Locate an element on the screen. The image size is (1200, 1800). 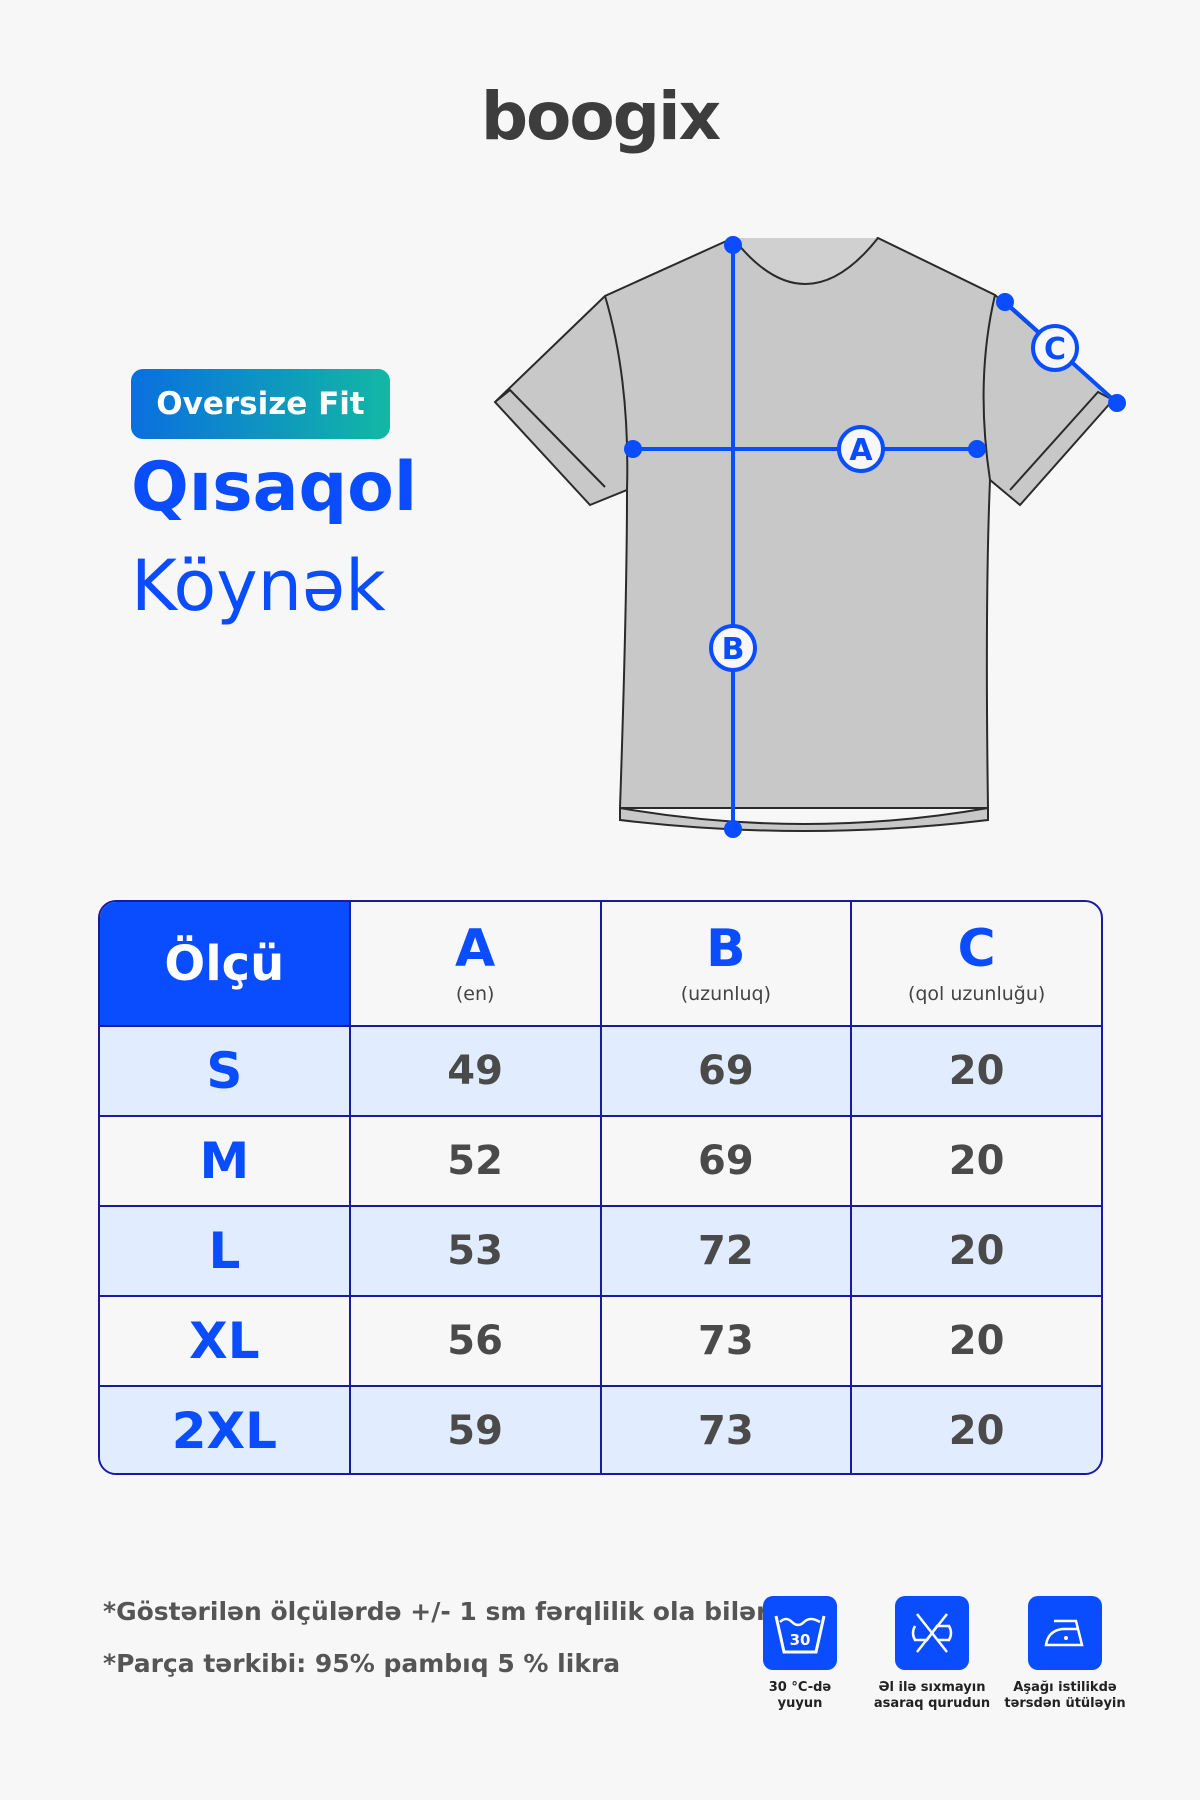
column-c-header: C (qol uzunluğu) is located at coordinates (975, 963).